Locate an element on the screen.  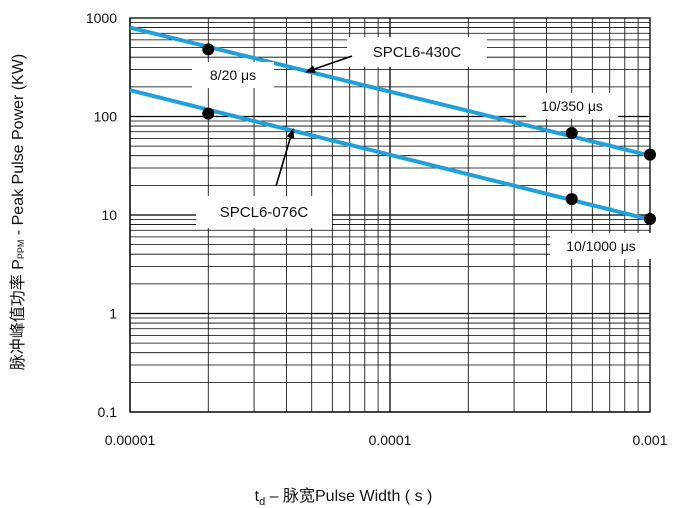
x-axis-label: td – 脉宽Pulse Width ( s ) is located at coordinates (343, 498).